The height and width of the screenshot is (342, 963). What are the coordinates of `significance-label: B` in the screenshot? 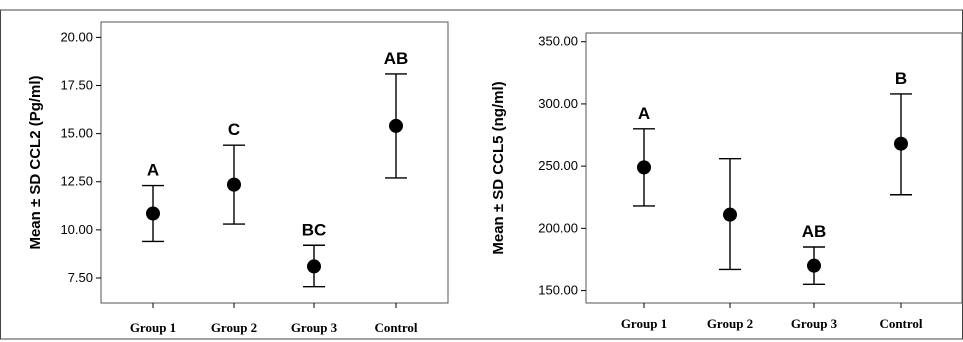 It's located at (901, 78).